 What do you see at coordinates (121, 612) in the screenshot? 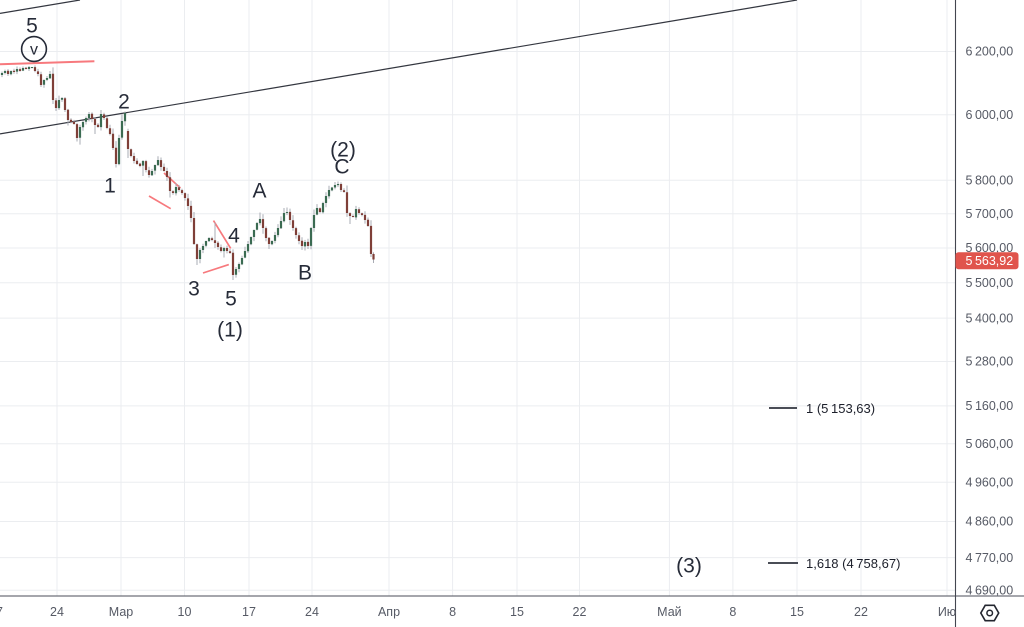
I see `svg-text: Мар` at bounding box center [121, 612].